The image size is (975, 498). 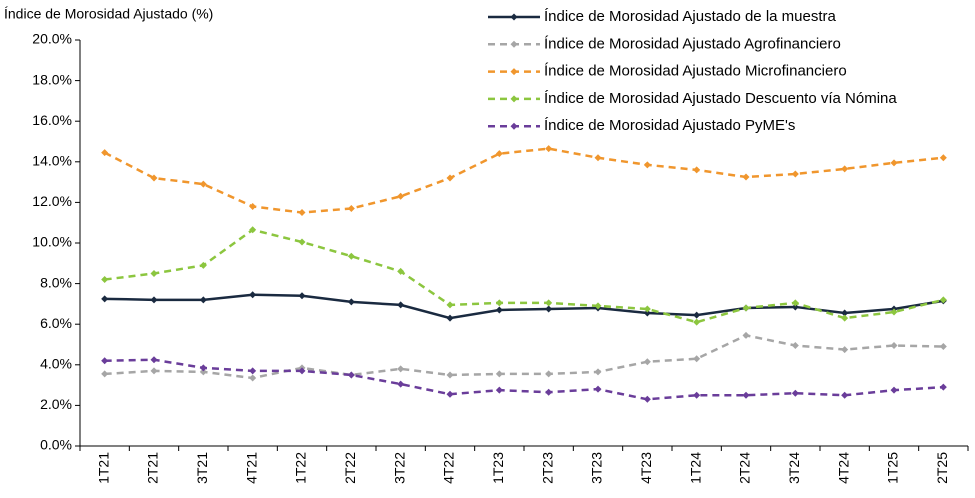 I want to click on x-tick-label: 1T25, so click(x=893, y=468).